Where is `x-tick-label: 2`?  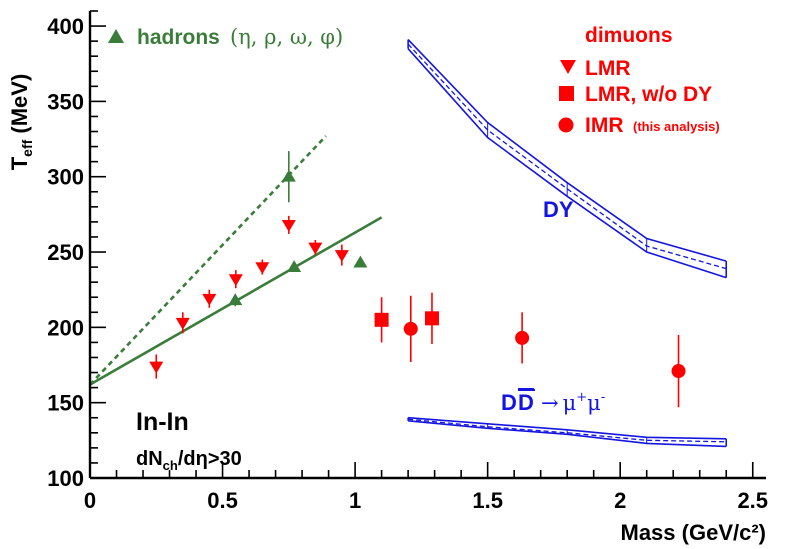
x-tick-label: 2 is located at coordinates (620, 500).